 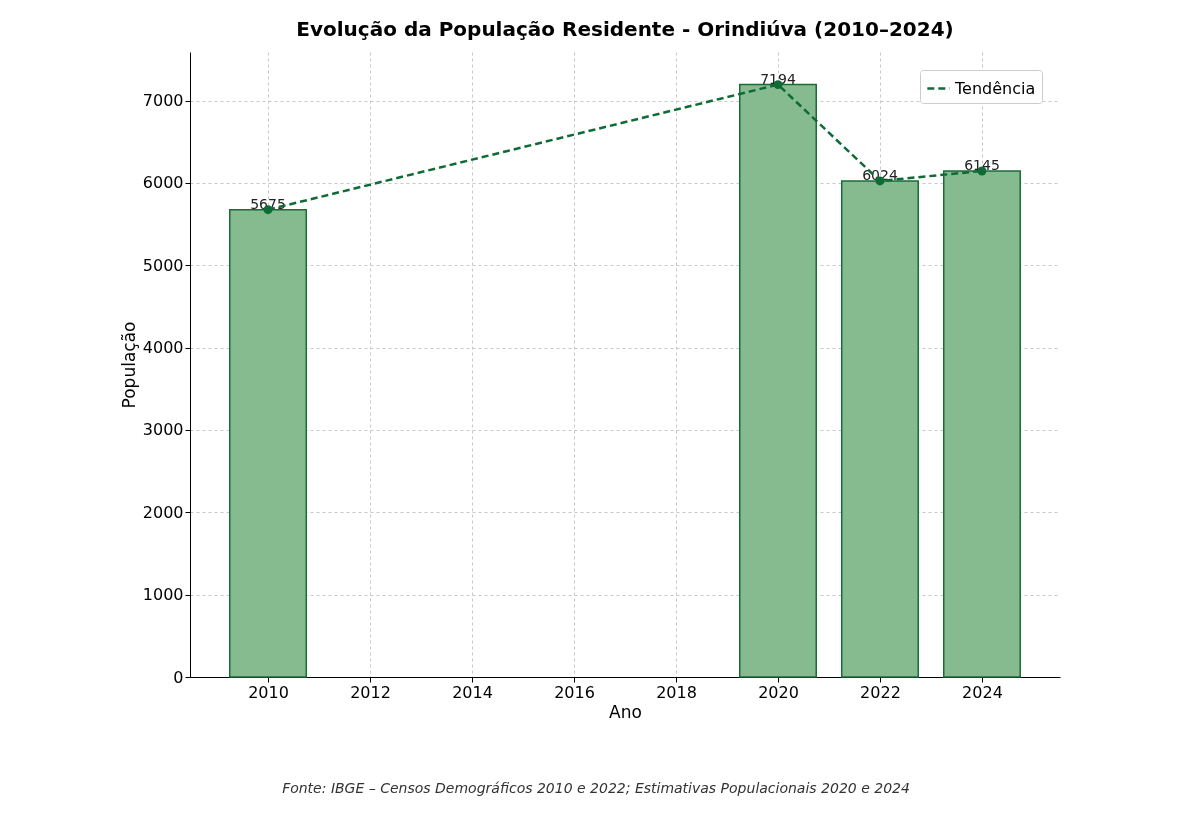 What do you see at coordinates (163, 265) in the screenshot?
I see `y-tick-label: 5000` at bounding box center [163, 265].